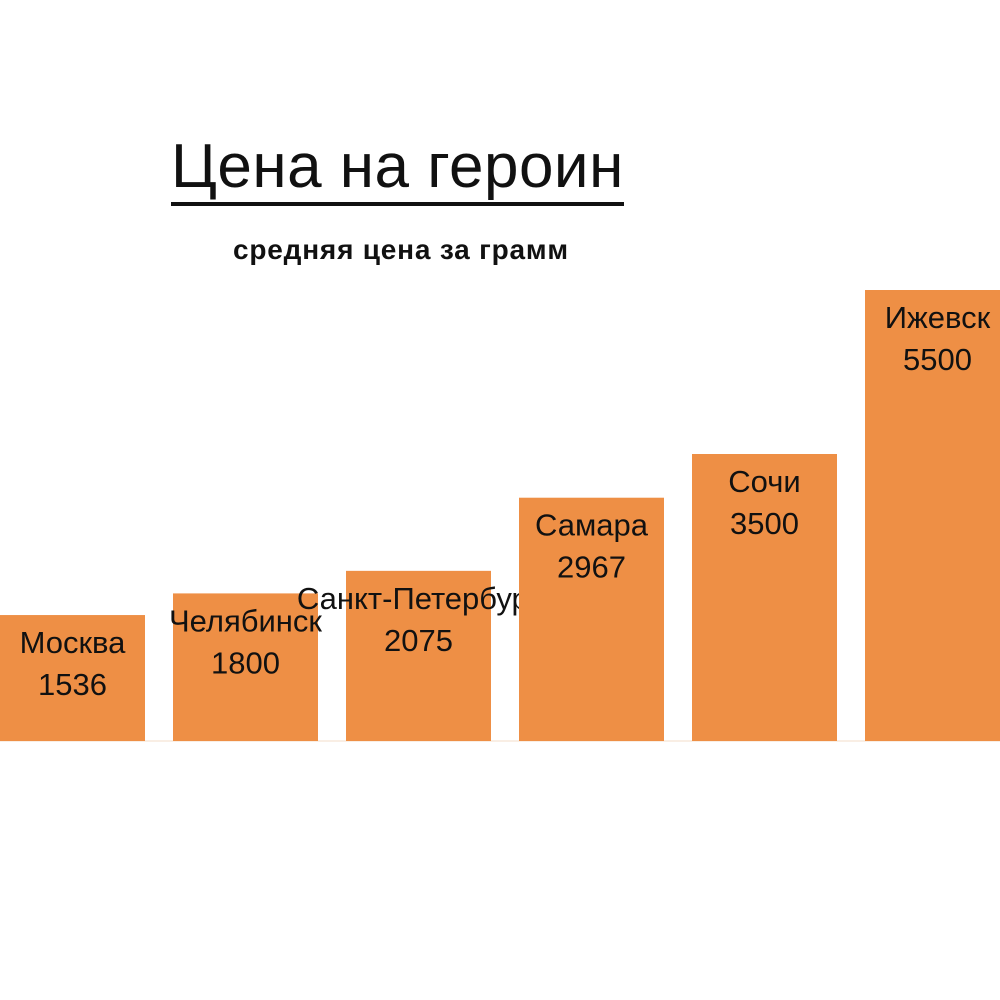 The height and width of the screenshot is (1000, 1000). What do you see at coordinates (73, 642) in the screenshot?
I see `category-label: Москва` at bounding box center [73, 642].